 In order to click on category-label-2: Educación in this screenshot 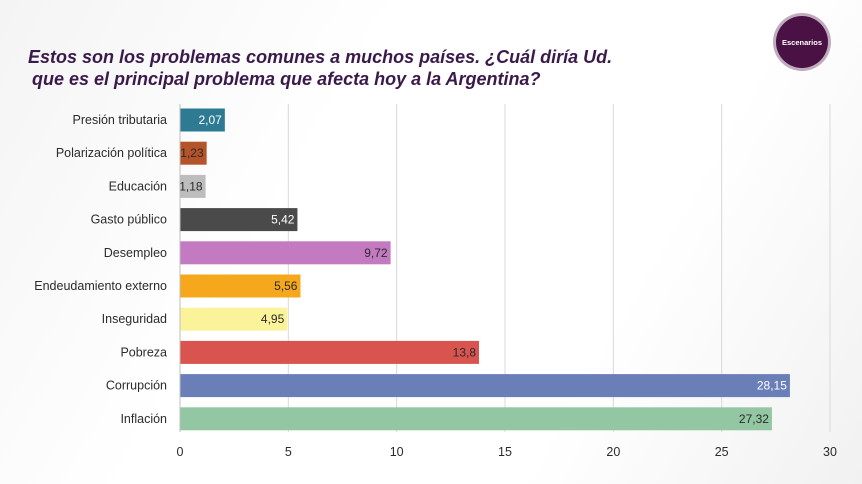, I will do `click(138, 186)`.